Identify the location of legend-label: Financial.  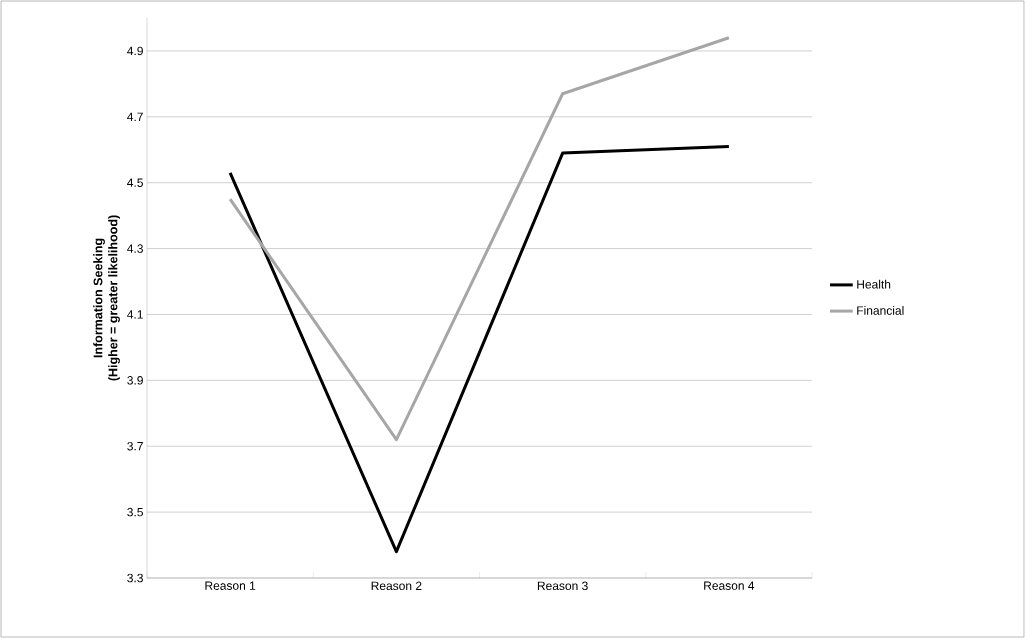
(880, 310).